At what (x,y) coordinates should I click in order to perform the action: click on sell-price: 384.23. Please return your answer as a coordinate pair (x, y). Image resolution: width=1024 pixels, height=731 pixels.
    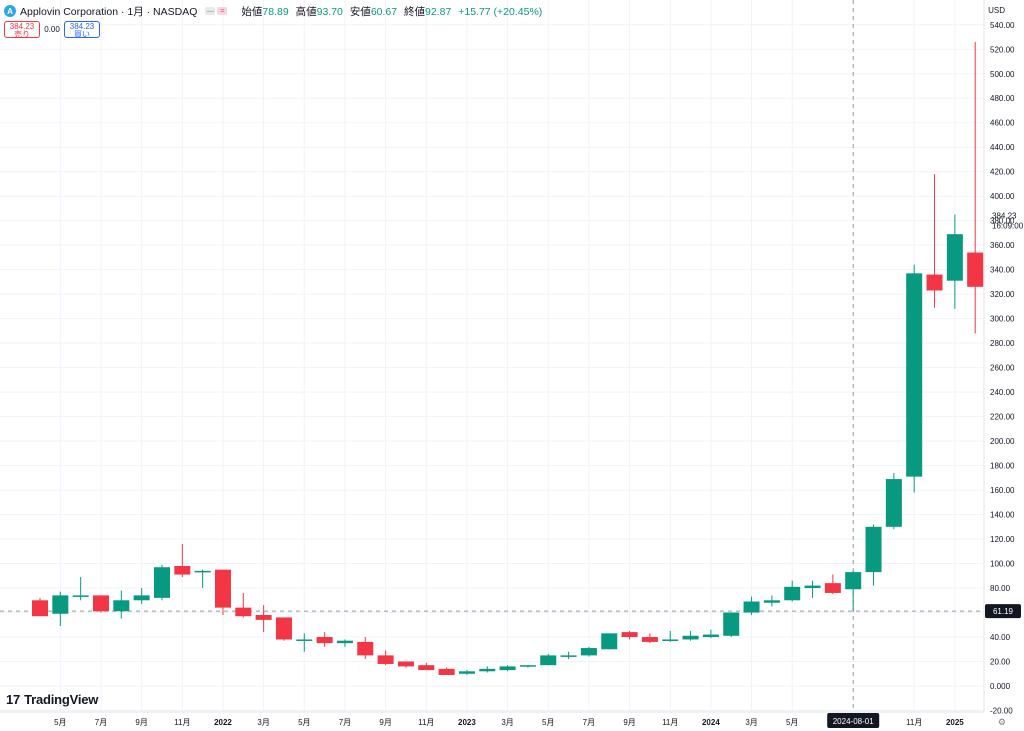
    Looking at the image, I should click on (22, 26).